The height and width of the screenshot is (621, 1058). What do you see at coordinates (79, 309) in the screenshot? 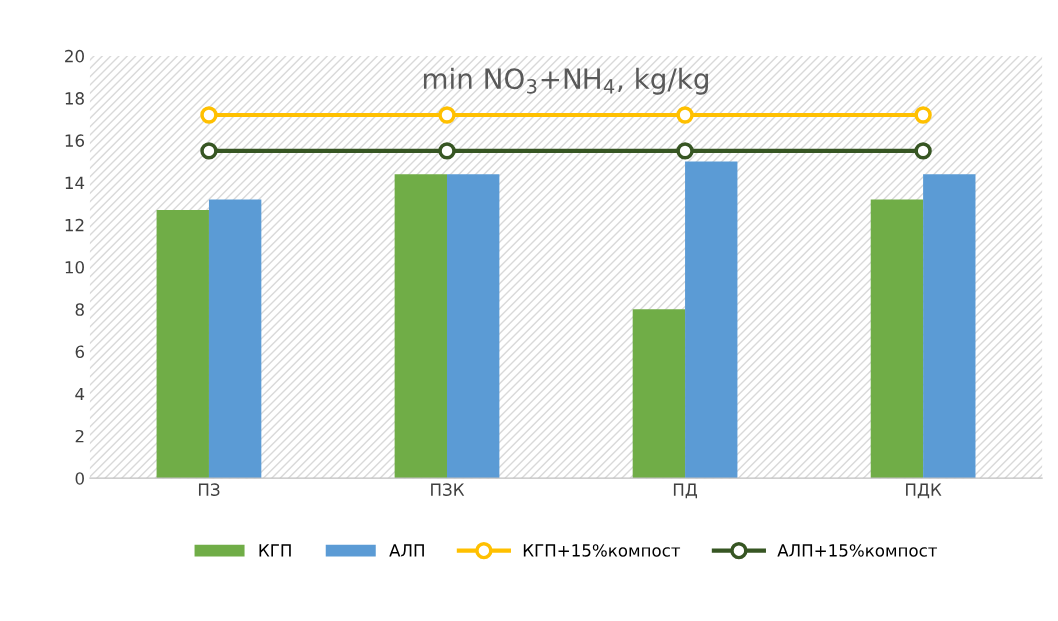
I see `y-tick-label: 8` at bounding box center [79, 309].